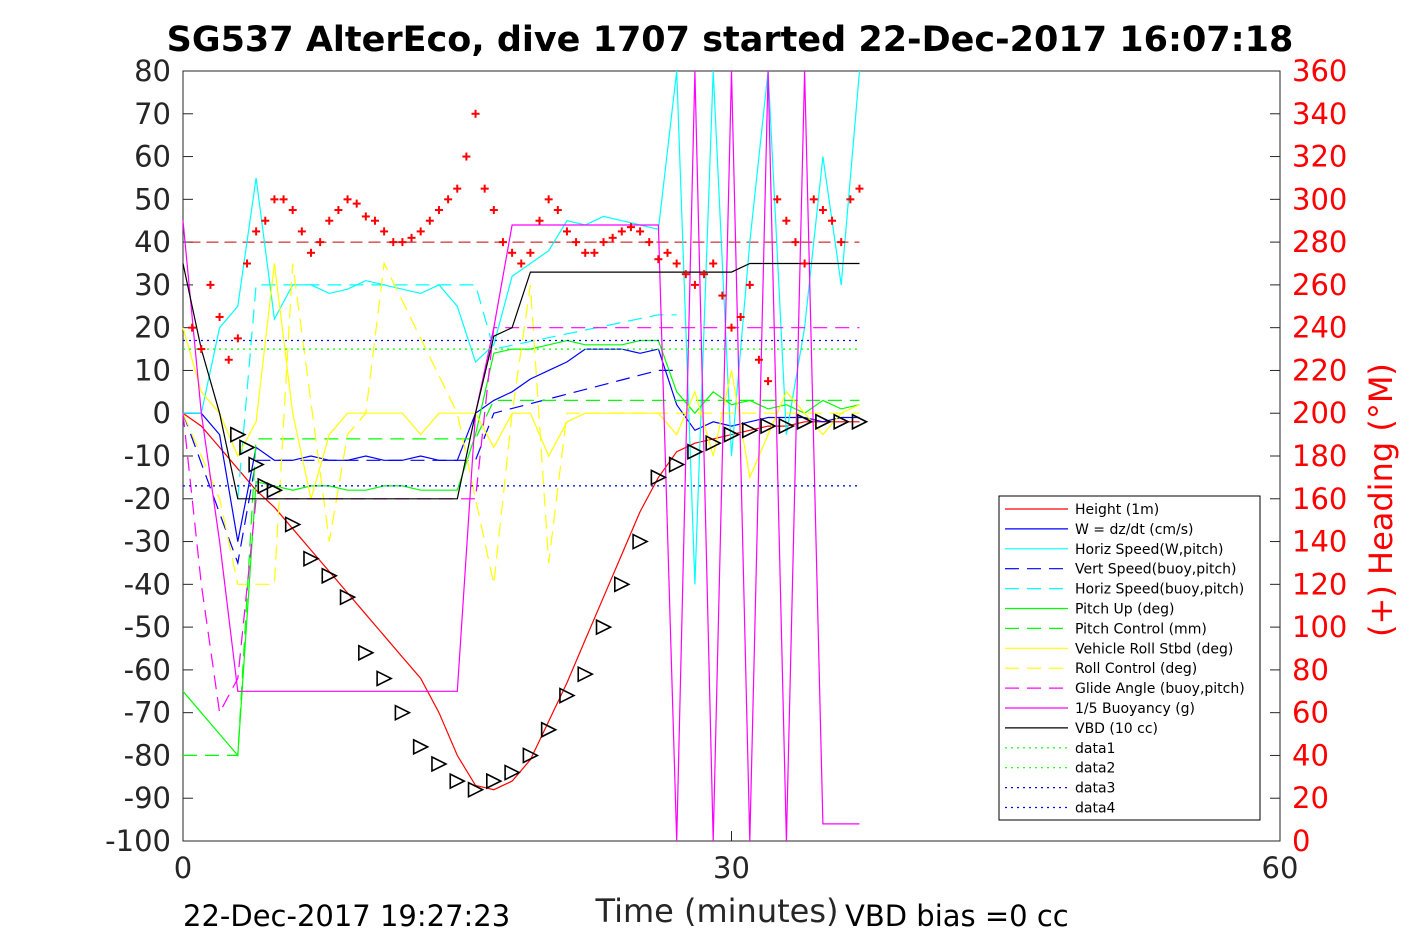 The image size is (1417, 945). What do you see at coordinates (957, 916) in the screenshot?
I see `footer-vbd-bias: VBD bias =0 cc` at bounding box center [957, 916].